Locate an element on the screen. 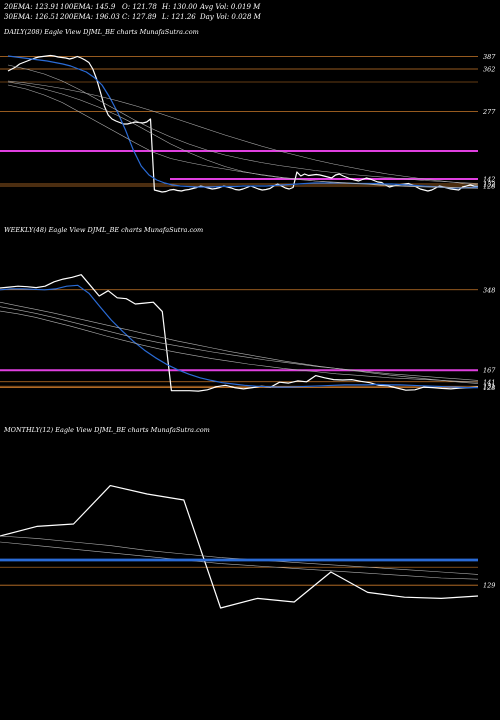 This screenshot has width=500, height=720. high-label: H: 130.00 is located at coordinates (180, 7).